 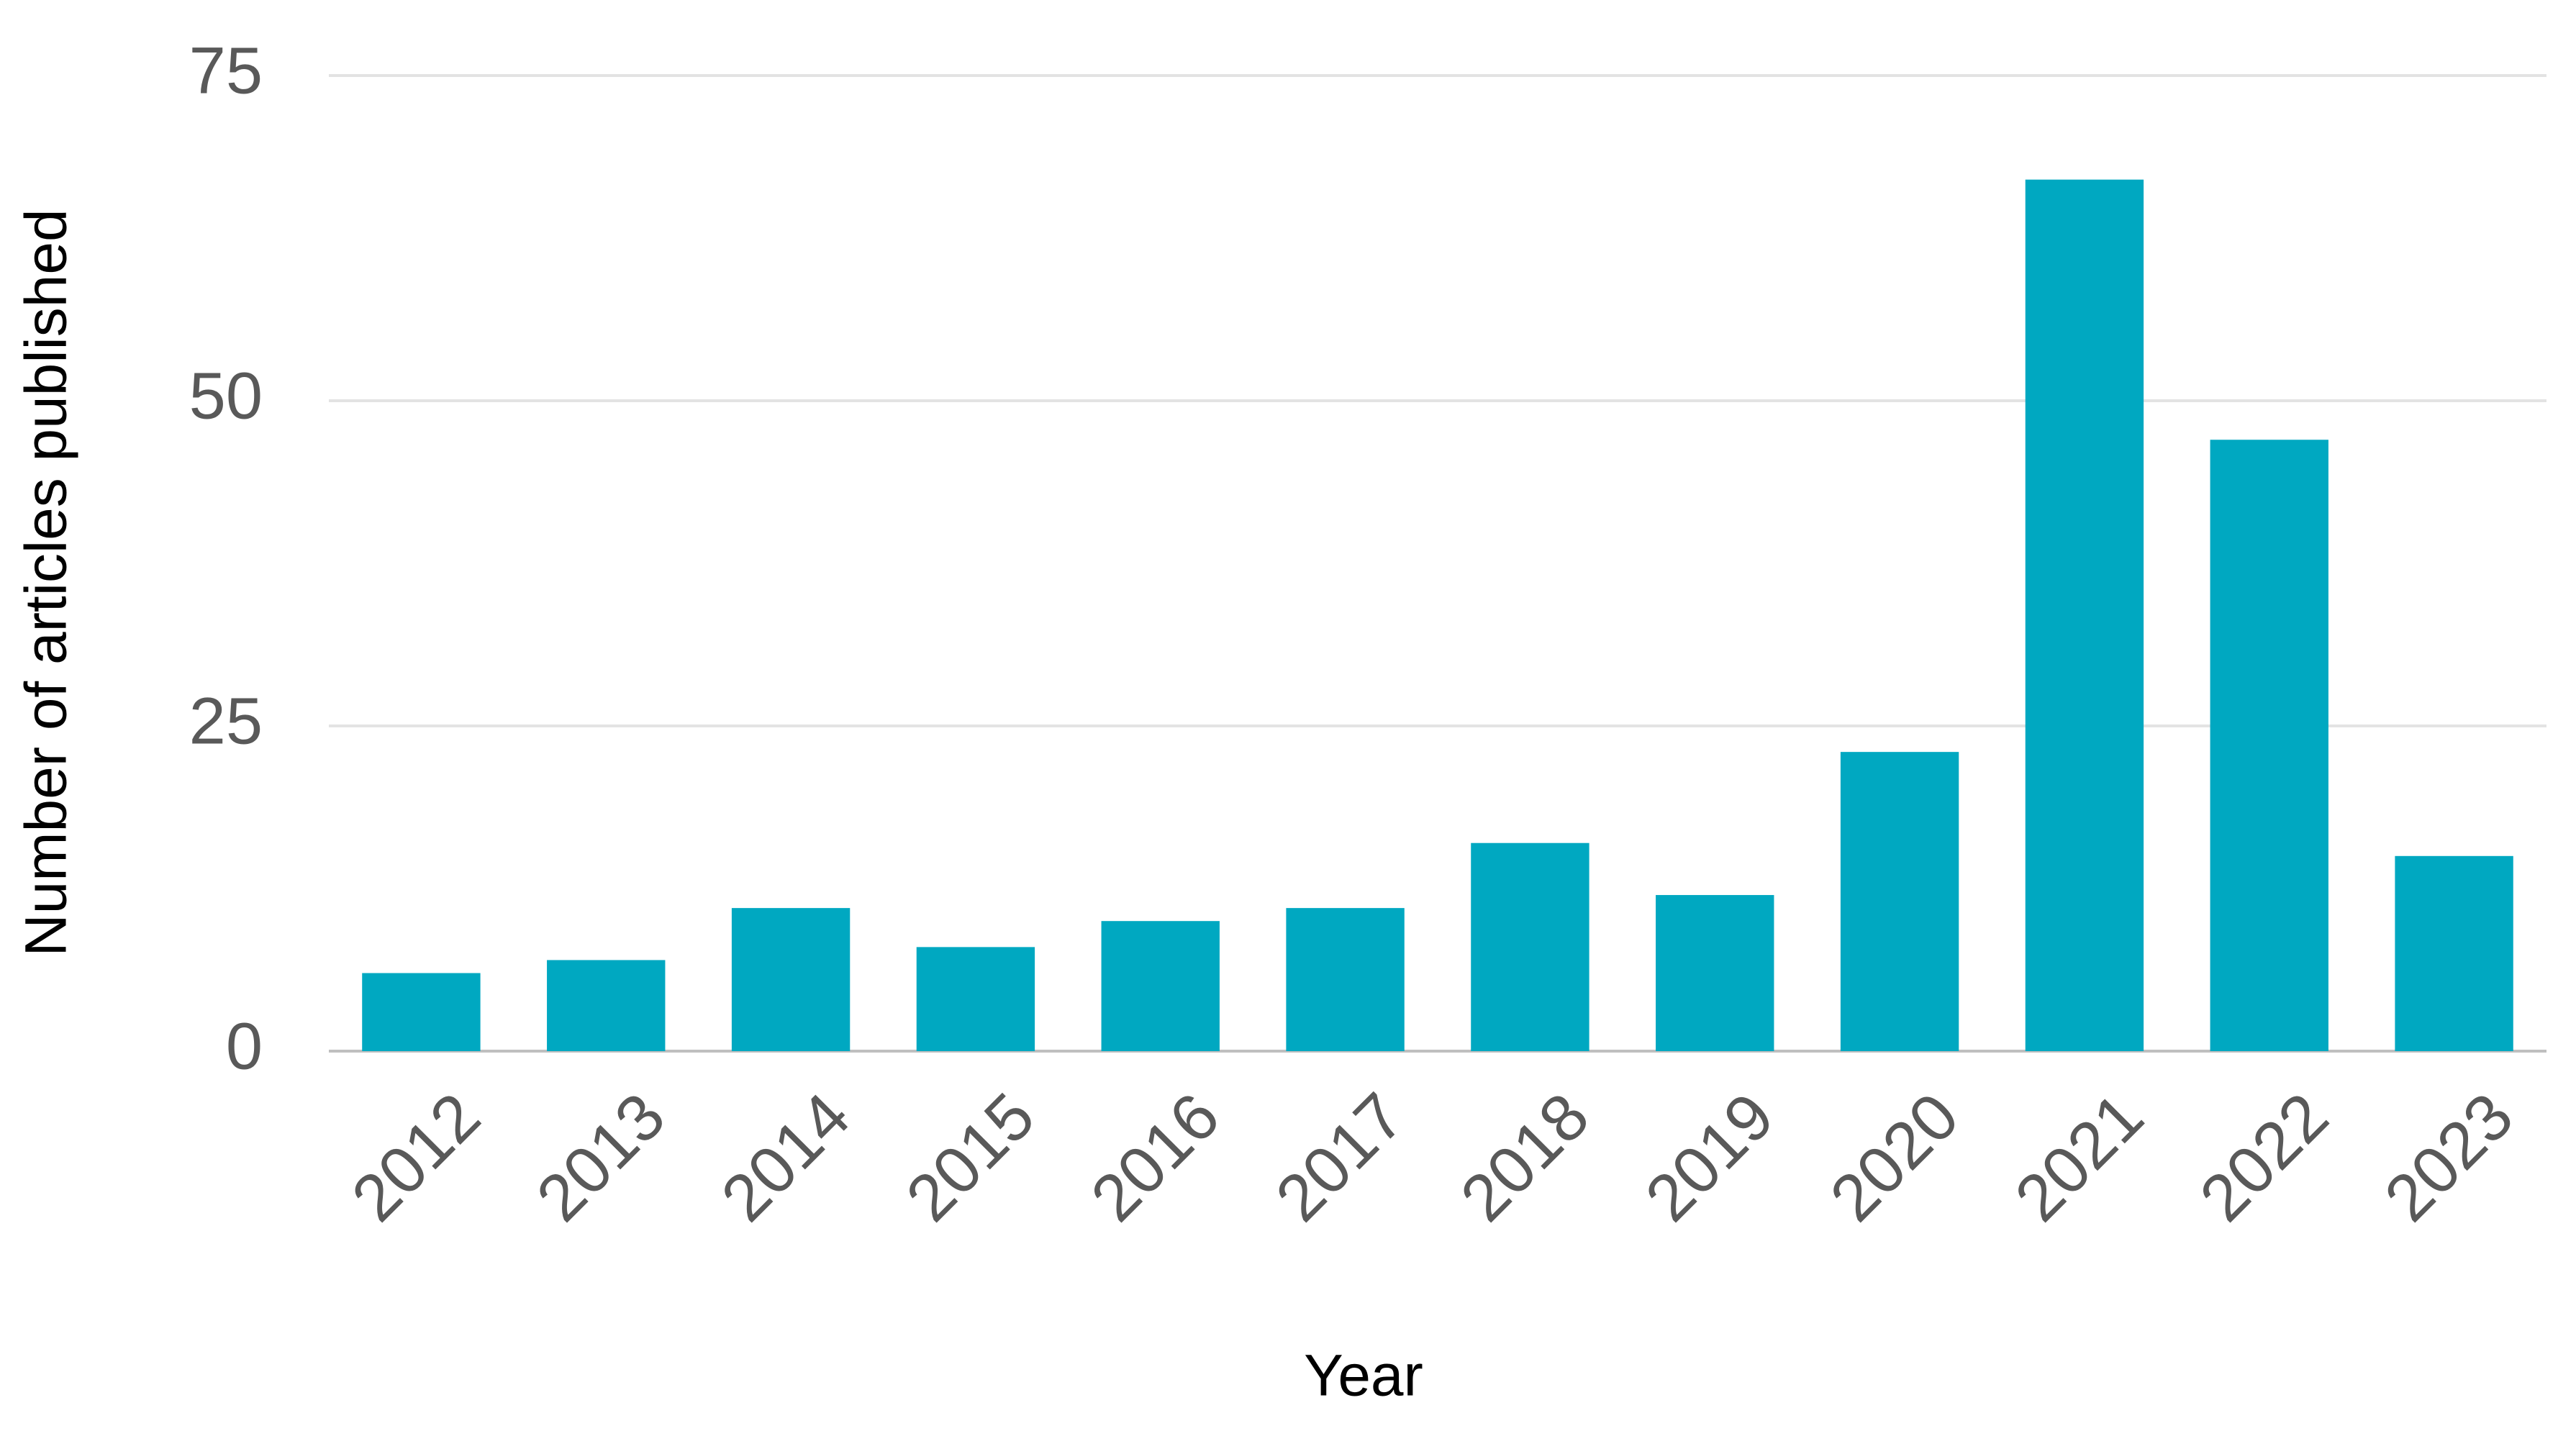 What do you see at coordinates (226, 70) in the screenshot?
I see `y-tick-label: 75` at bounding box center [226, 70].